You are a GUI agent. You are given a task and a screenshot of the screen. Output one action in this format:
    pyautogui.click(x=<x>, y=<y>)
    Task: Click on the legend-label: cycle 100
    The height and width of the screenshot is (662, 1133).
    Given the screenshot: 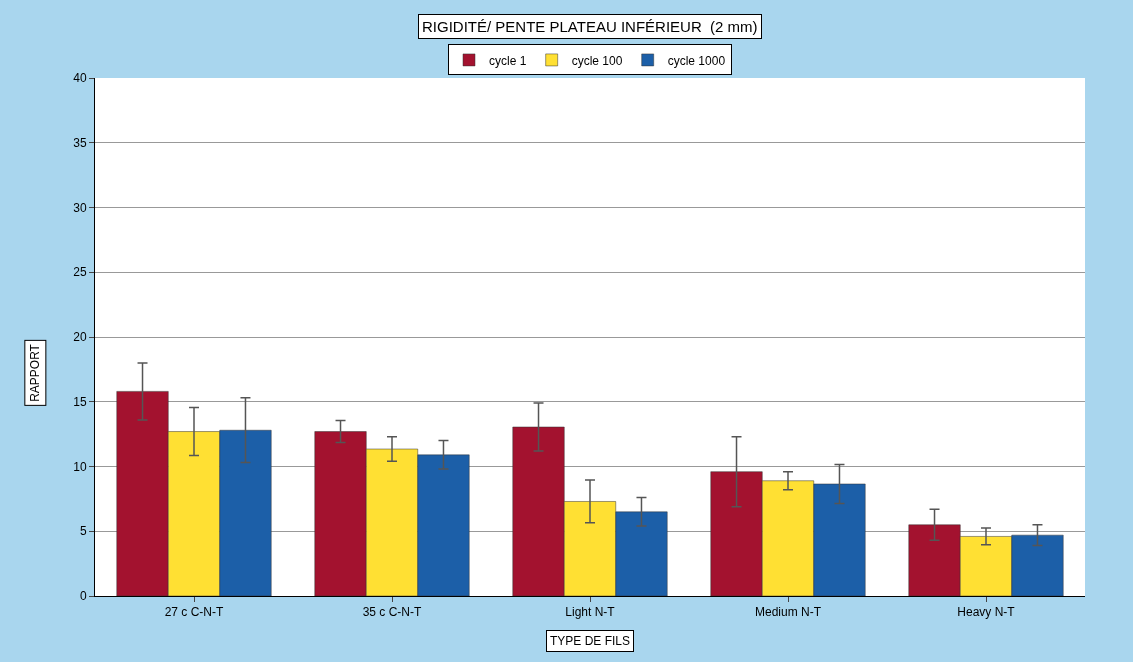 What is the action you would take?
    pyautogui.click(x=597, y=60)
    